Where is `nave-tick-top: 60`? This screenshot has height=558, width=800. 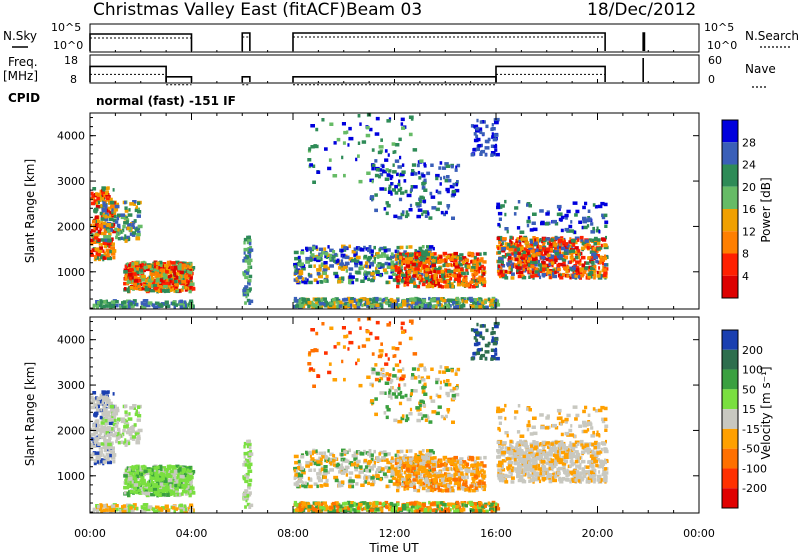
nave-tick-top: 60 is located at coordinates (715, 60).